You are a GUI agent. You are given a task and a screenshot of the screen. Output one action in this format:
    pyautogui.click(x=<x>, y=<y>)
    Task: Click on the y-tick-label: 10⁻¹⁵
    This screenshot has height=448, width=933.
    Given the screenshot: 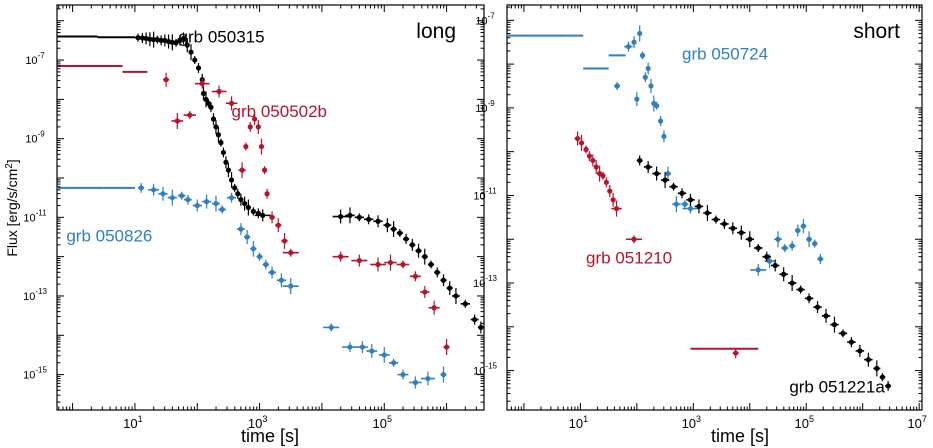 What is the action you would take?
    pyautogui.click(x=485, y=370)
    